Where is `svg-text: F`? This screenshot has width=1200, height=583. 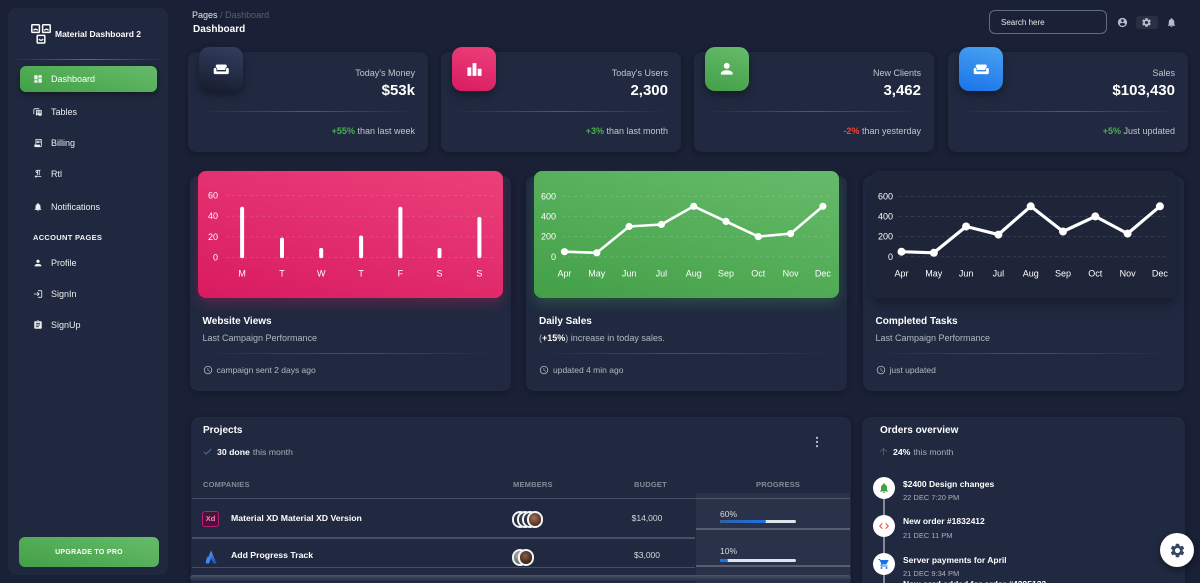
svg-text: F is located at coordinates (400, 273).